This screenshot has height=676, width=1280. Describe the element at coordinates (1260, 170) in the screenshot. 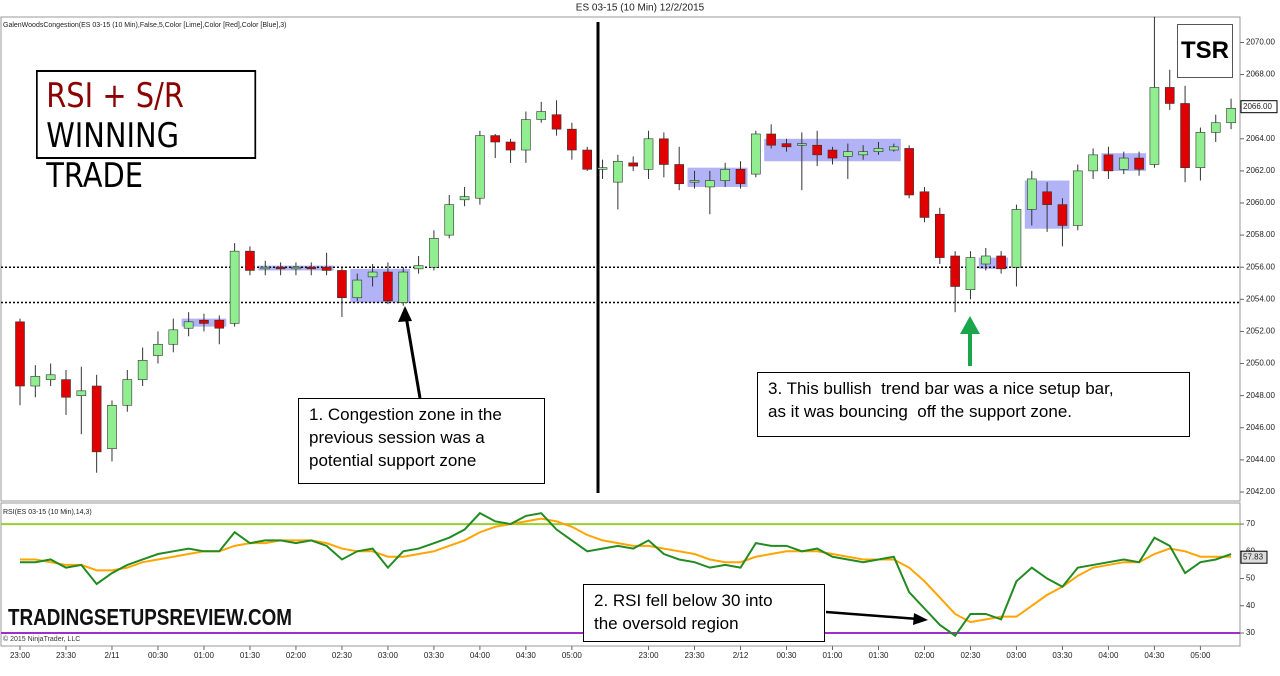

I see `y-tick-label: 2062.00` at that location.